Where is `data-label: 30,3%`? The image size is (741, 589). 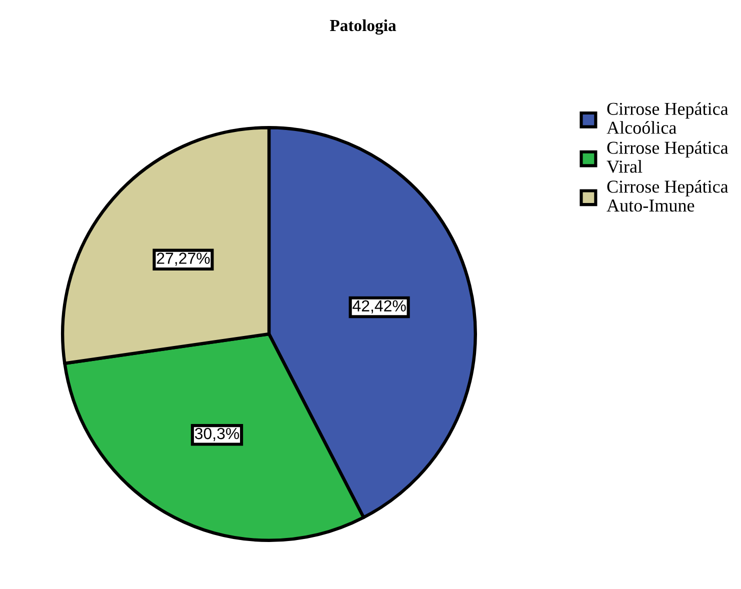
data-label: 30,3% is located at coordinates (217, 435).